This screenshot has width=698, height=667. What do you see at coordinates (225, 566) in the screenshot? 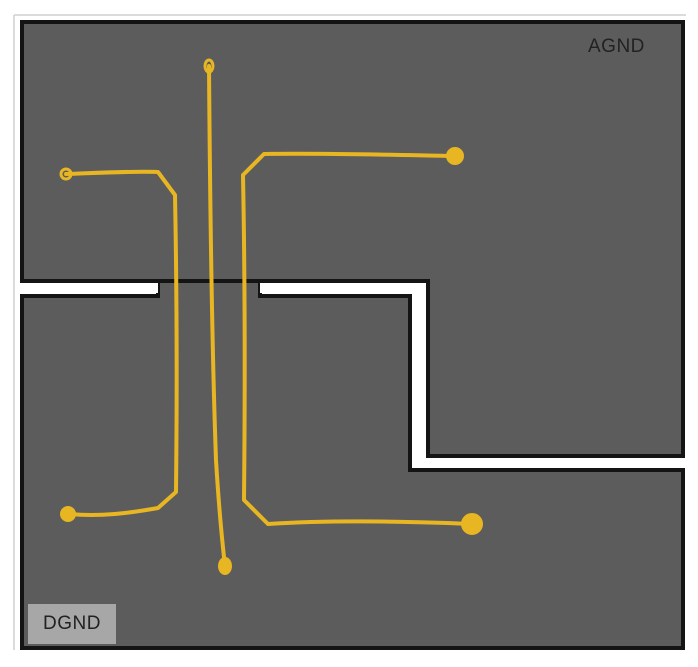
I see `pad-center-bottom` at bounding box center [225, 566].